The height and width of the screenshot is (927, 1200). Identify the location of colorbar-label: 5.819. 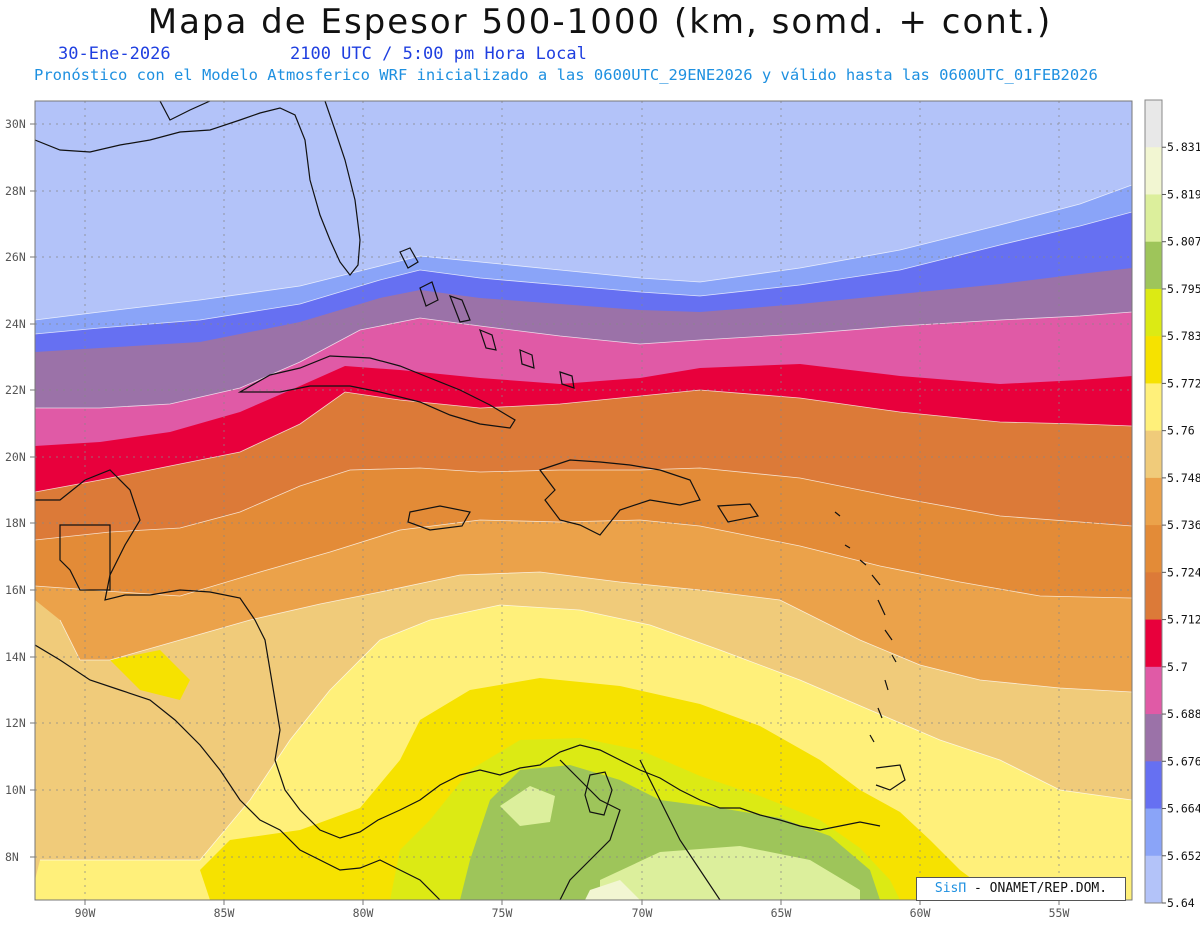
(1183, 194).